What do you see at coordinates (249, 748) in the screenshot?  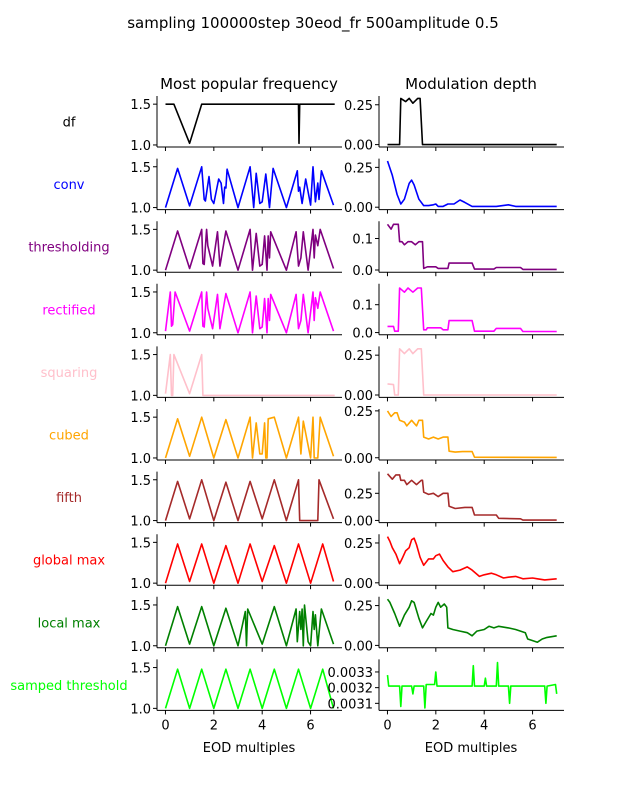 I see `x-axis-label-left: EOD multiples` at bounding box center [249, 748].